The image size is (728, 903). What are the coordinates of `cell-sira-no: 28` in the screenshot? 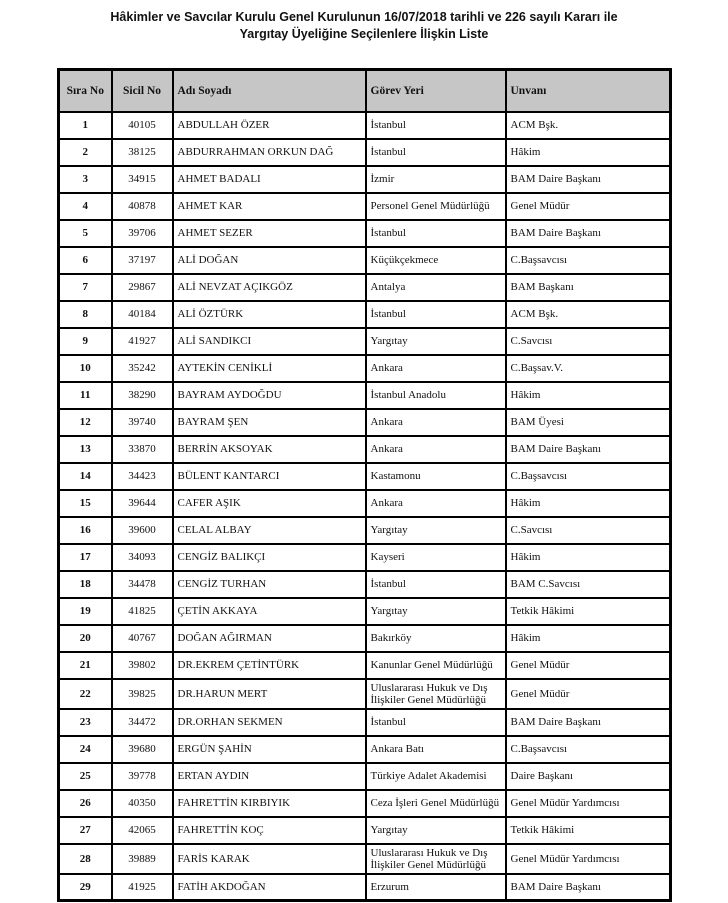 It's located at (85, 858).